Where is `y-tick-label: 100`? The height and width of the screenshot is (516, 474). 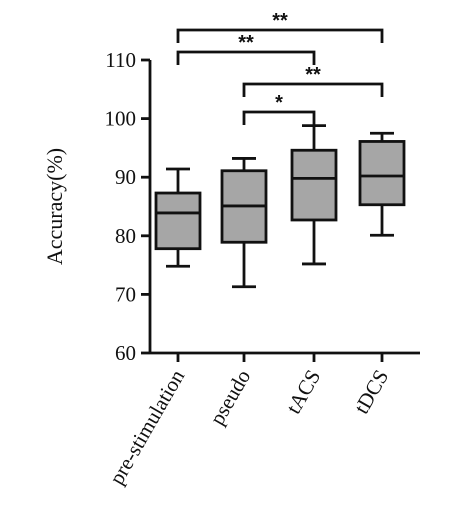 y-tick-label: 100 is located at coordinates (121, 119).